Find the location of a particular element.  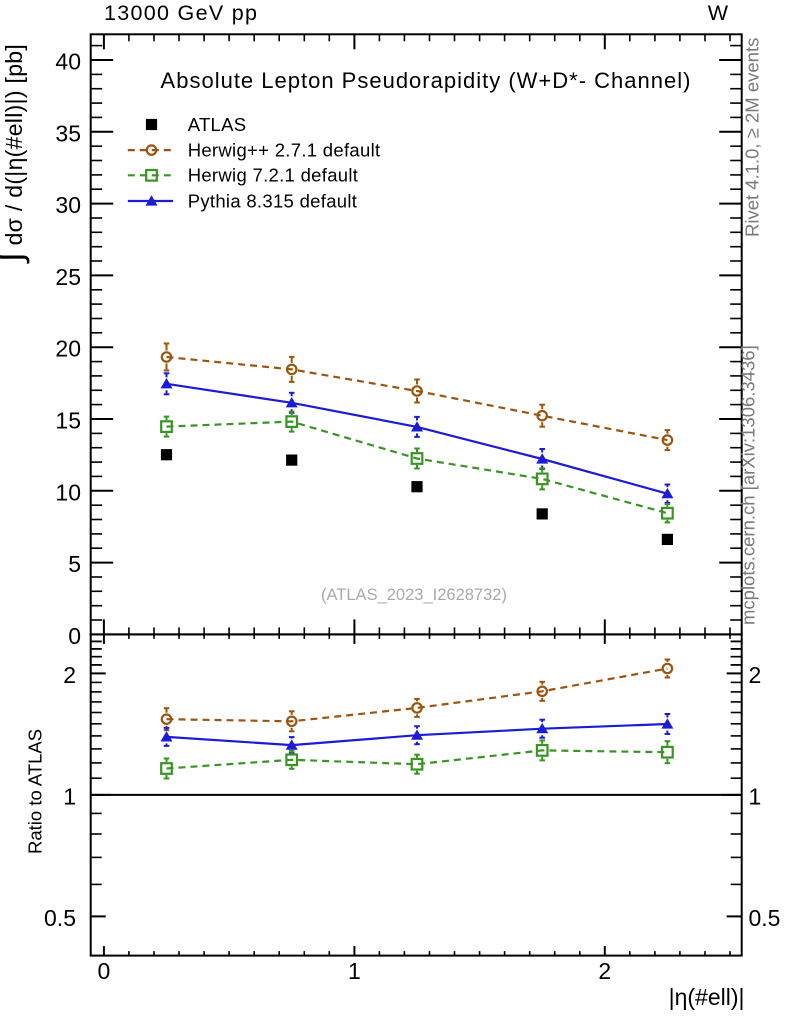

svg-text: 10 is located at coordinates (68, 492).